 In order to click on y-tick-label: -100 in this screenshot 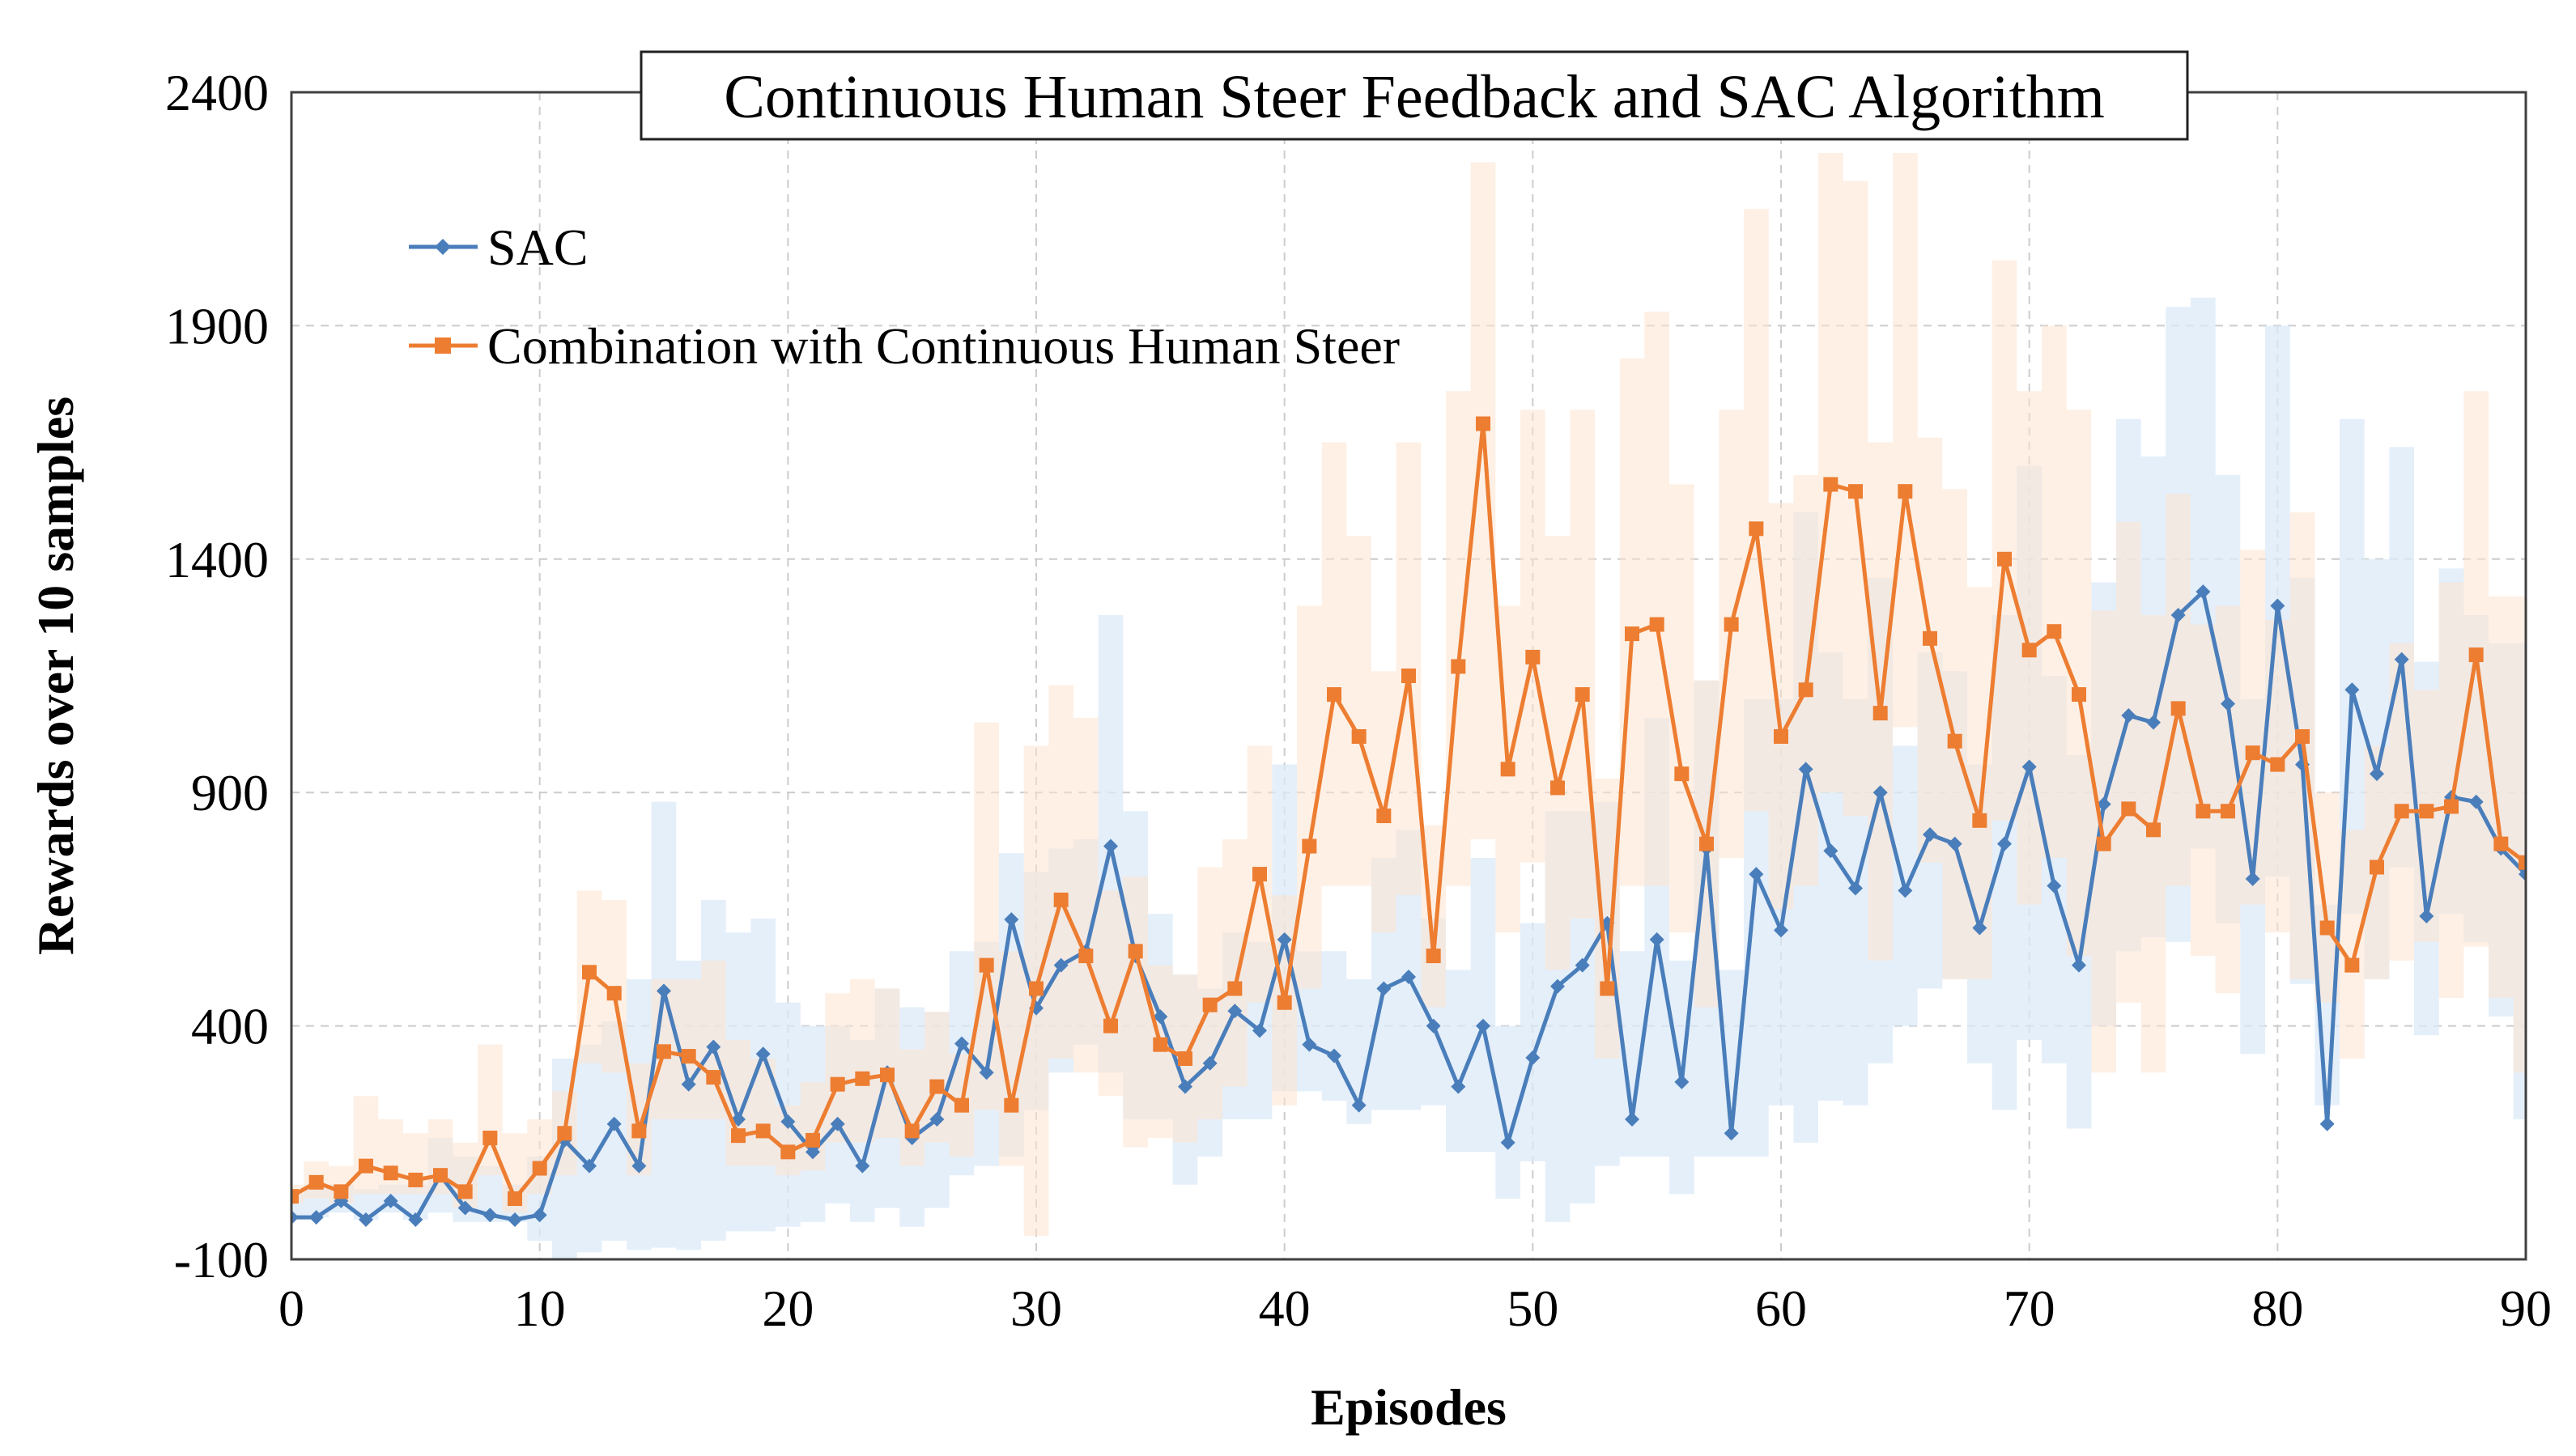, I will do `click(221, 1260)`.